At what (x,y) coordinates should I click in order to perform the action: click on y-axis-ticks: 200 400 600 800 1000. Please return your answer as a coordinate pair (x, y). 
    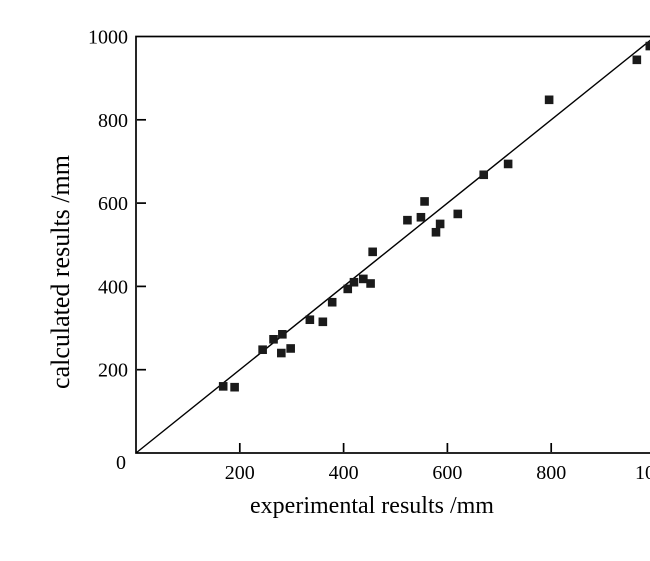
    Looking at the image, I should click on (117, 204).